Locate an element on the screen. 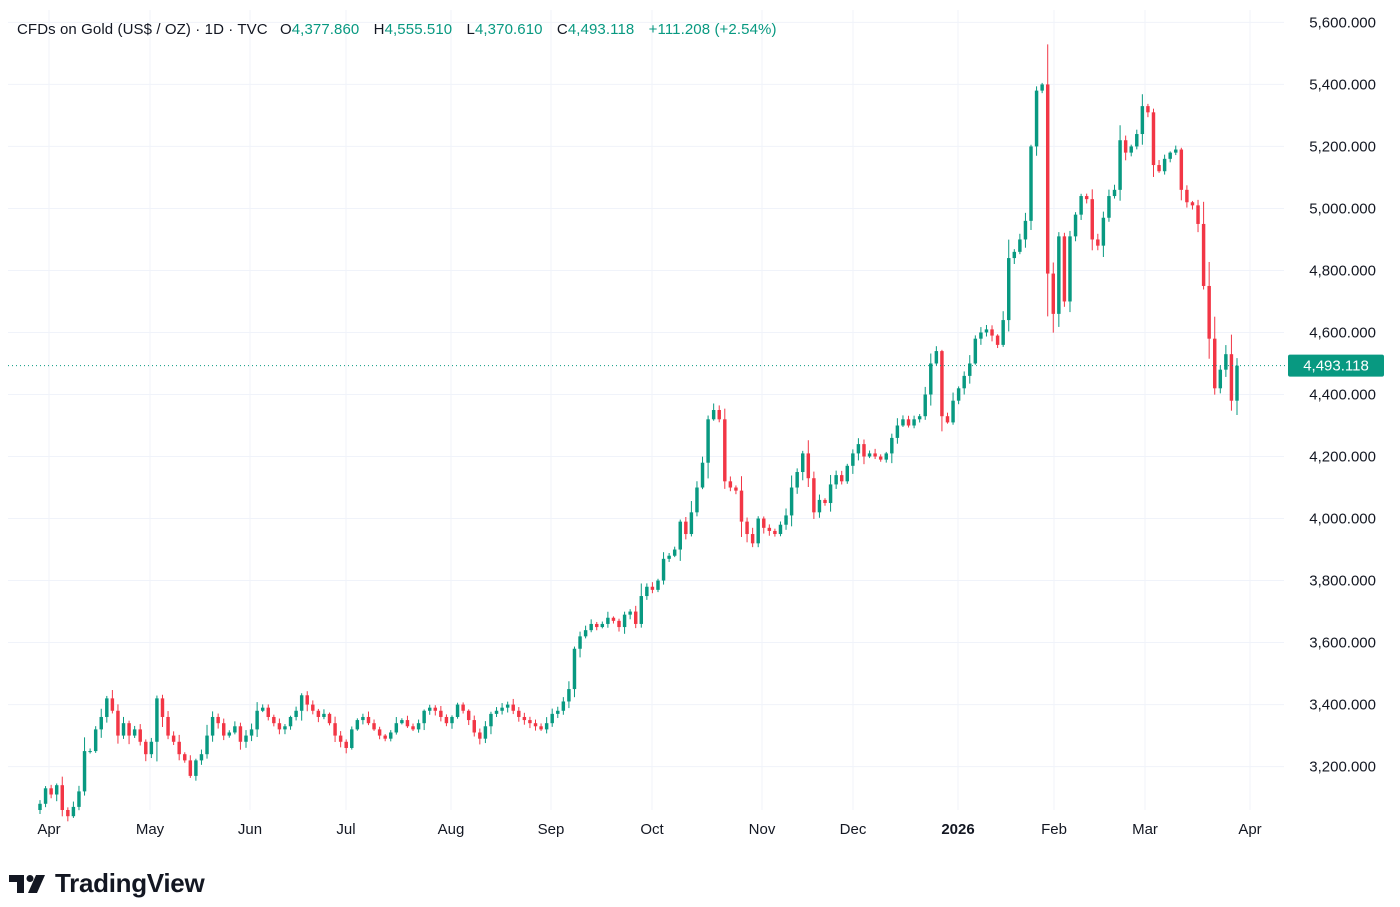  tradingview-logo-icon is located at coordinates (27, 883).